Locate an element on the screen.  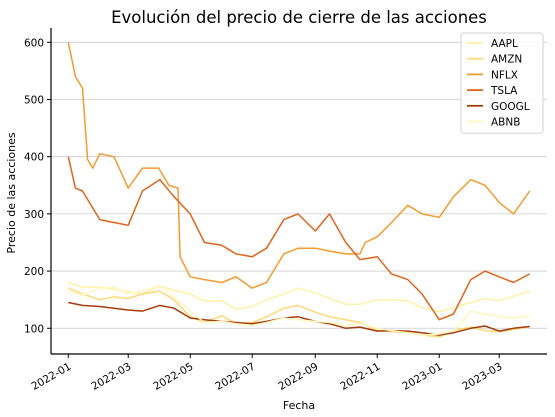
legend-label-abnb: ABNB is located at coordinates (505, 123).